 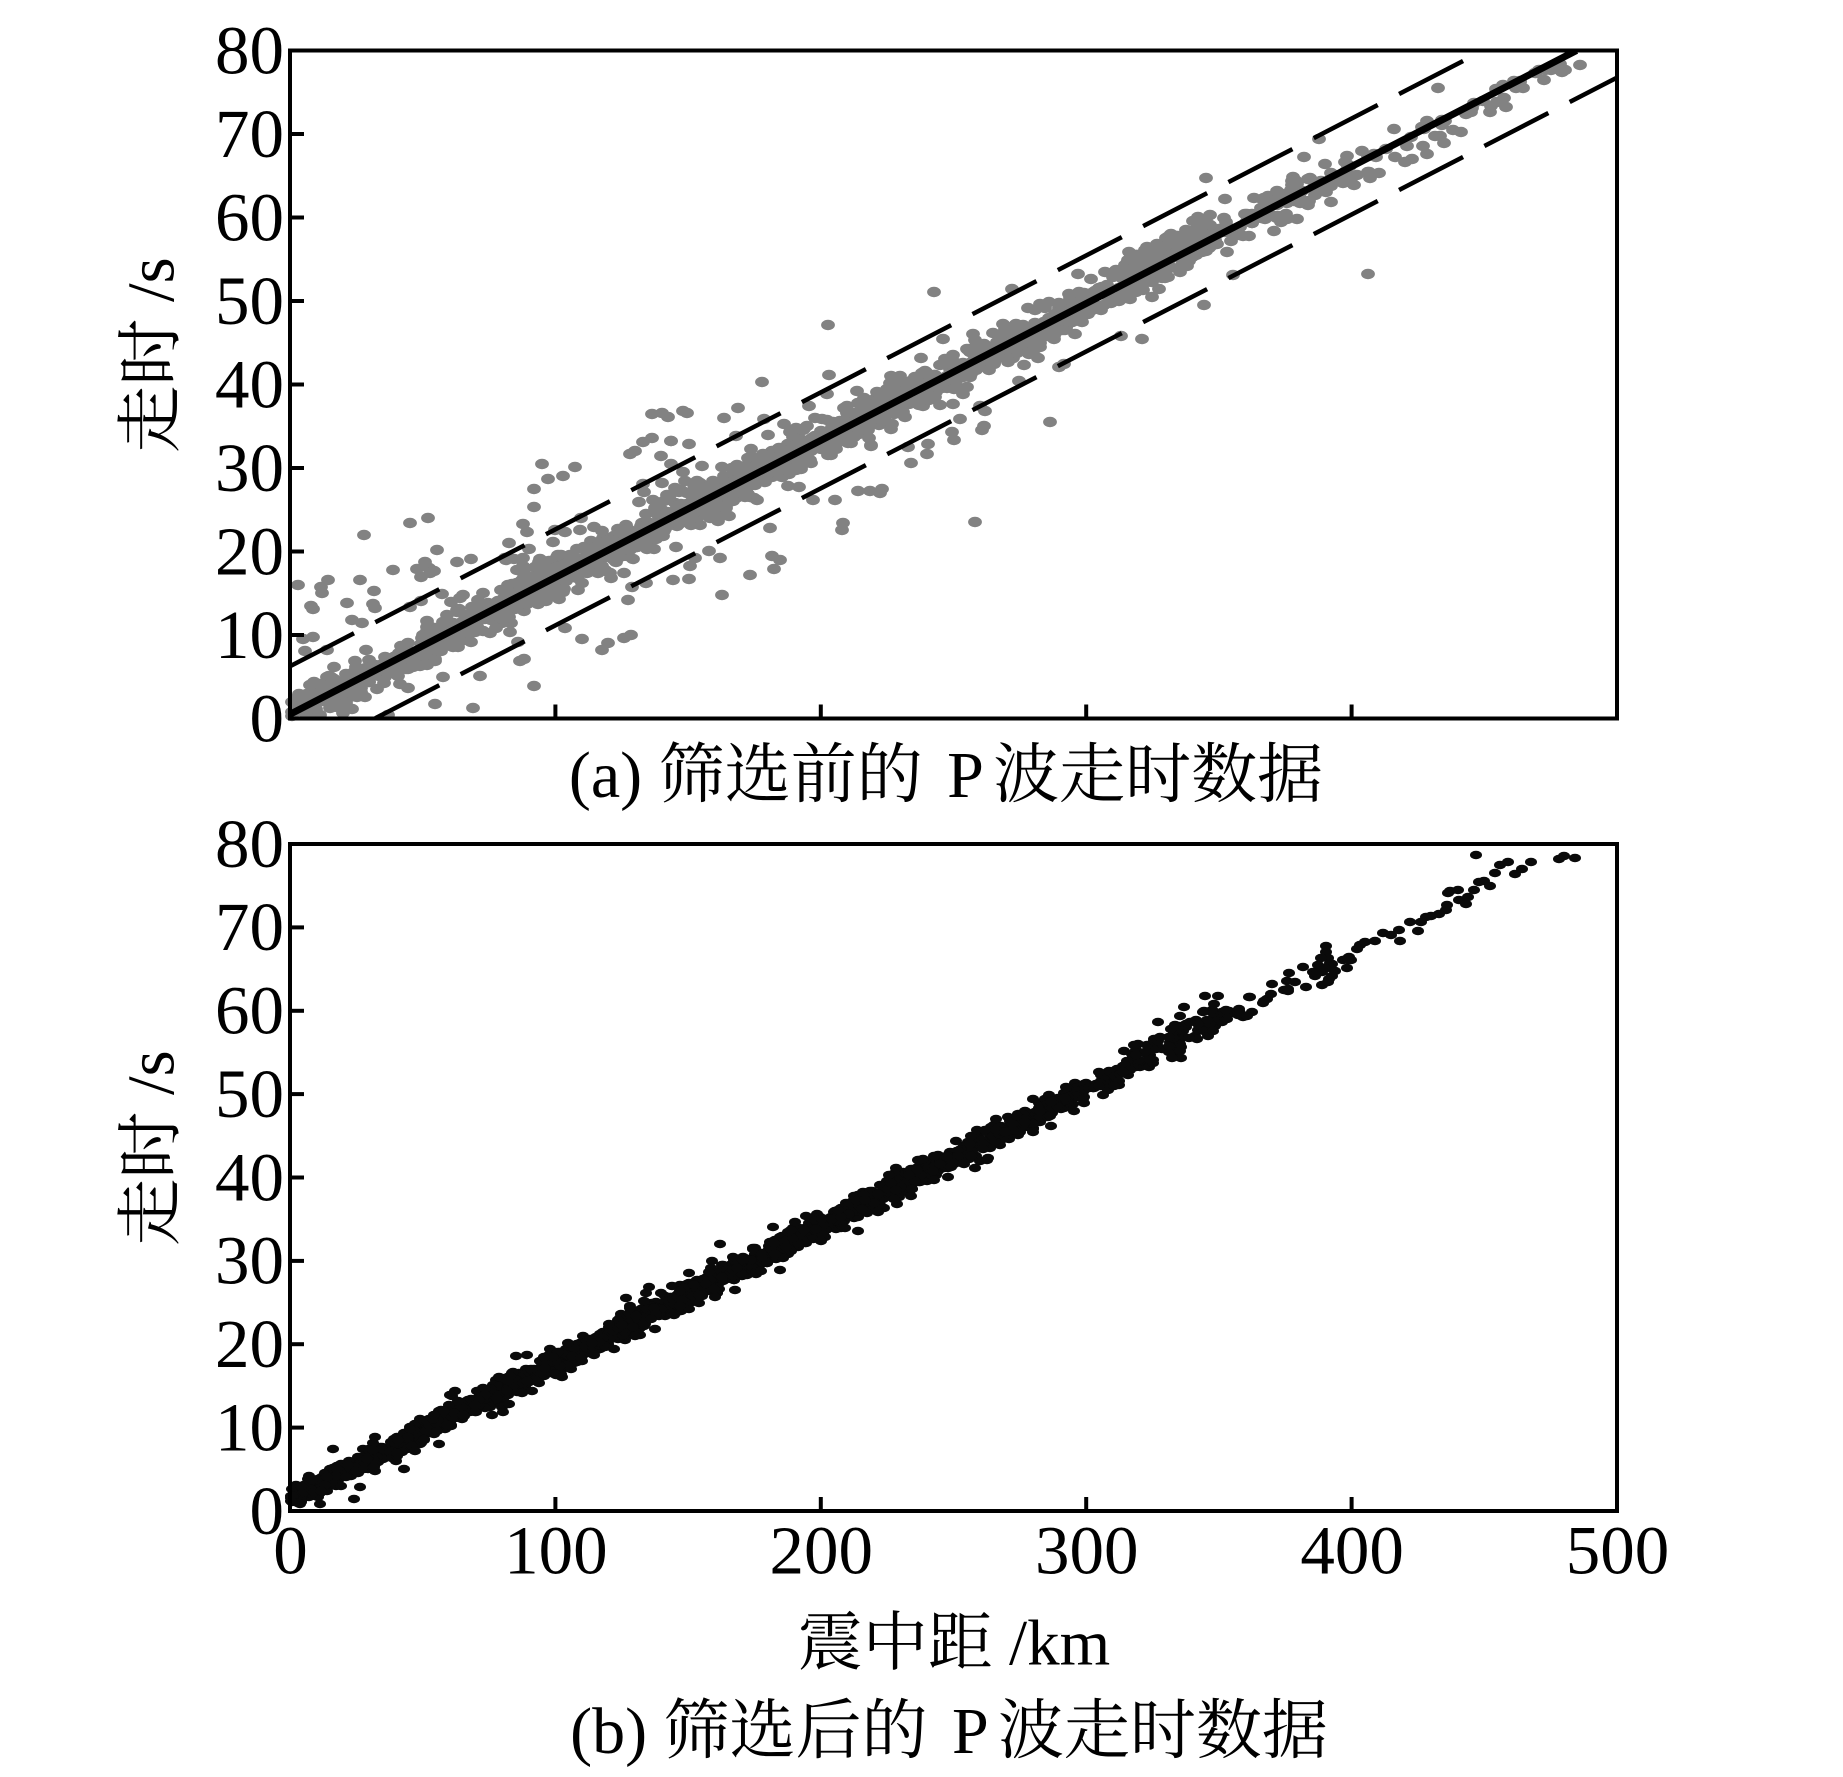 What do you see at coordinates (616, 1731) in the screenshot?
I see `svg-text: (b)` at bounding box center [616, 1731].